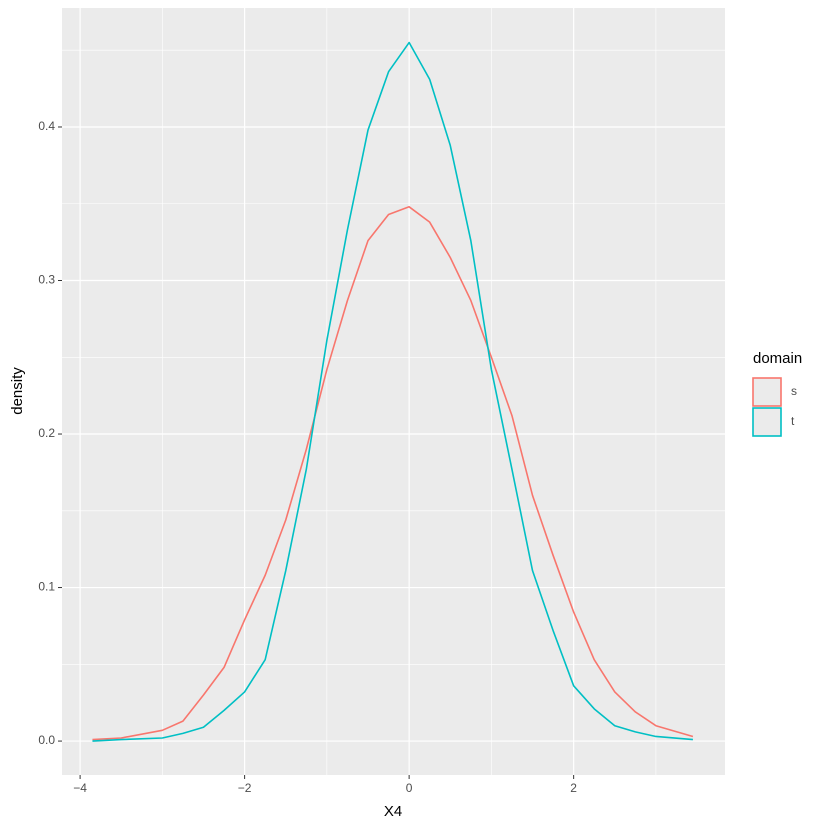 The image size is (830, 830). I want to click on legend-label: s, so click(794, 391).